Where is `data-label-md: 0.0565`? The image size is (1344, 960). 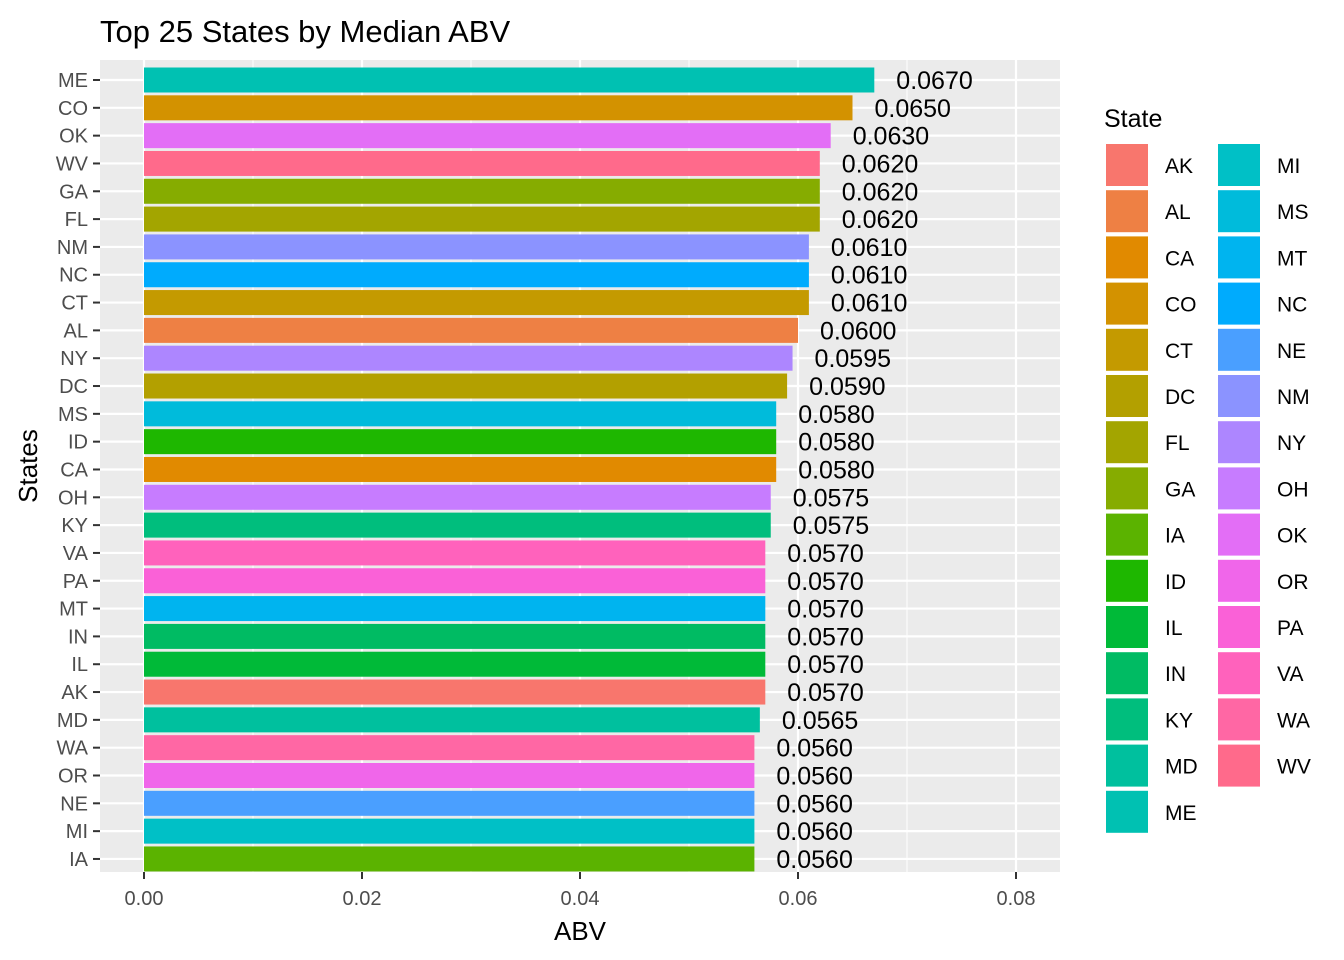
data-label-md: 0.0565 is located at coordinates (820, 721).